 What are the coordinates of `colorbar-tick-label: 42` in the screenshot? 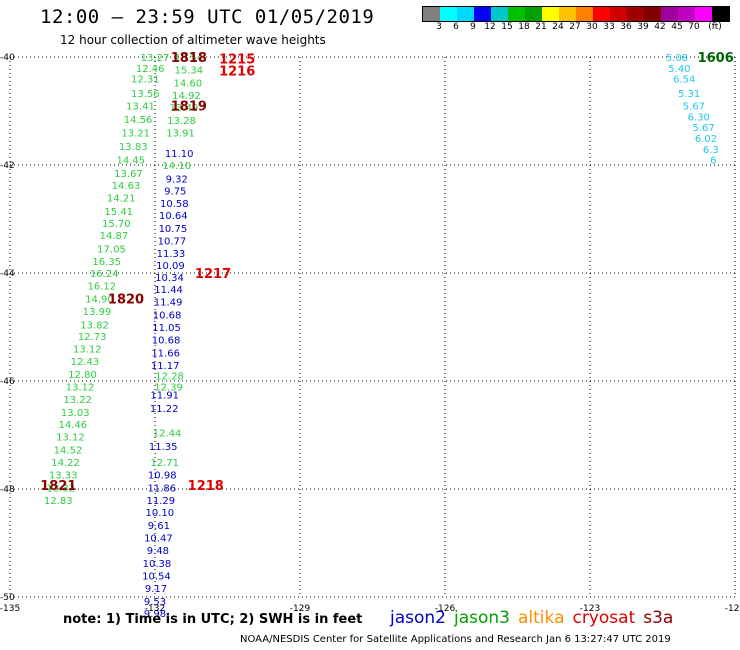 It's located at (660, 27).